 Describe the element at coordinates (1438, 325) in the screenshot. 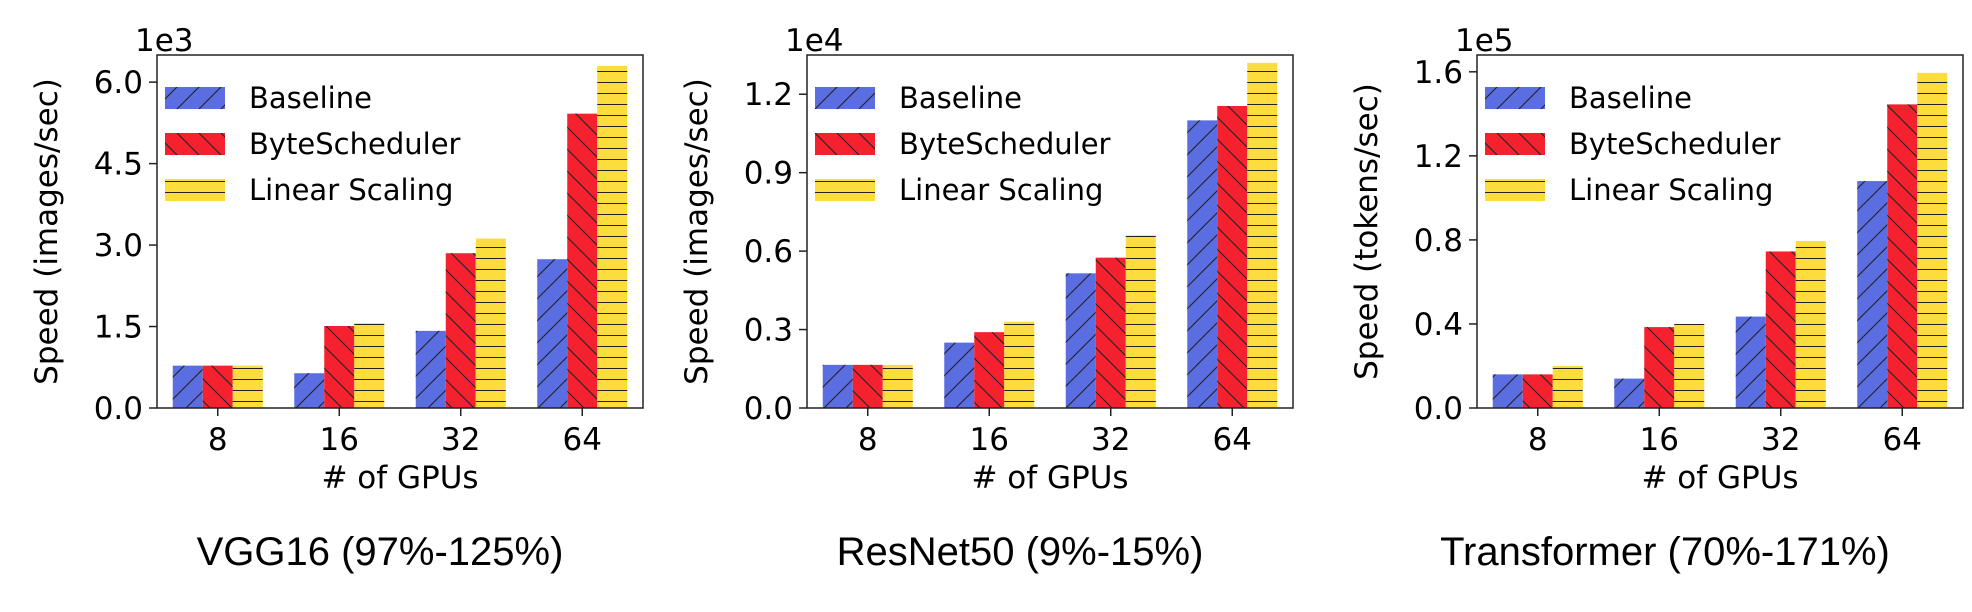

I see `y-tick-label: 0.4` at that location.